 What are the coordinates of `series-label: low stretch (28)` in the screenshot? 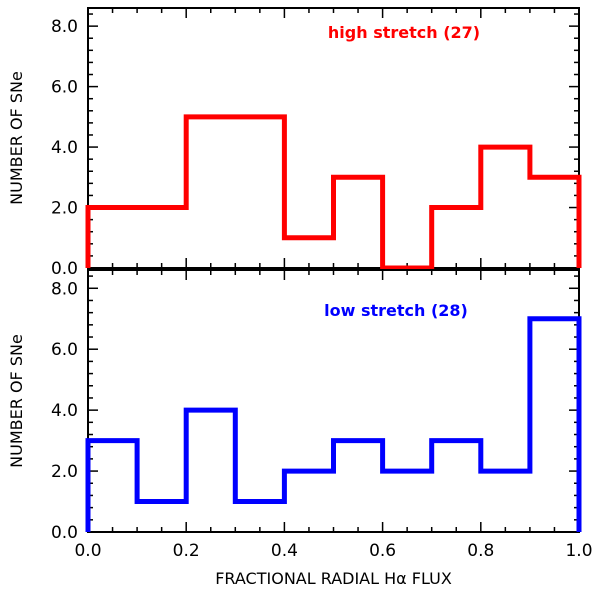 It's located at (396, 310).